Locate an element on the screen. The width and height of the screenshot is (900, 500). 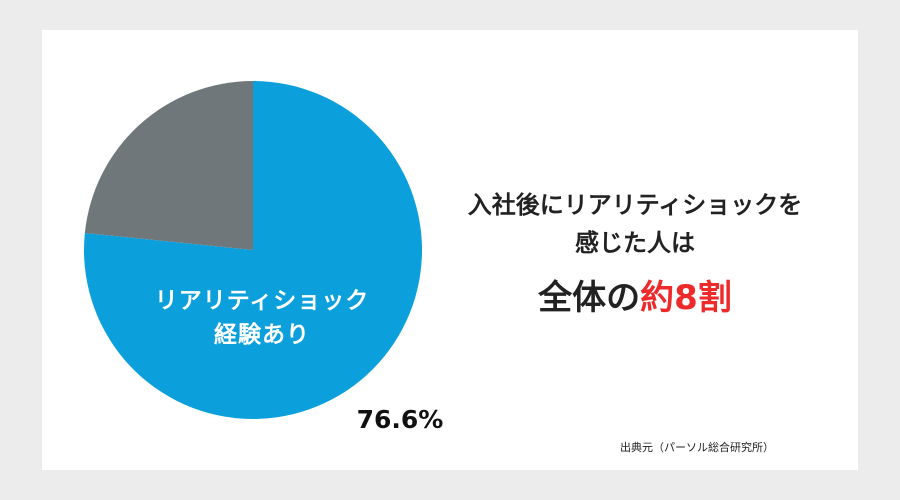
title: 入社後にリアリティショックを 感じた人は is located at coordinates (635, 224).